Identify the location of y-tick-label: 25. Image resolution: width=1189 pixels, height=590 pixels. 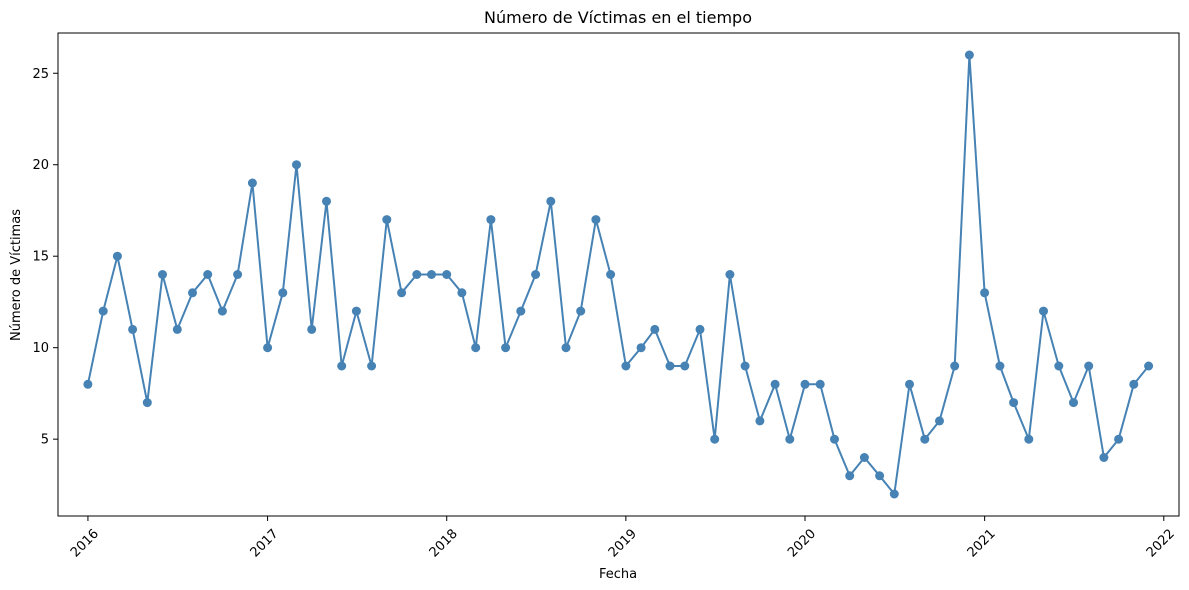
(40, 74).